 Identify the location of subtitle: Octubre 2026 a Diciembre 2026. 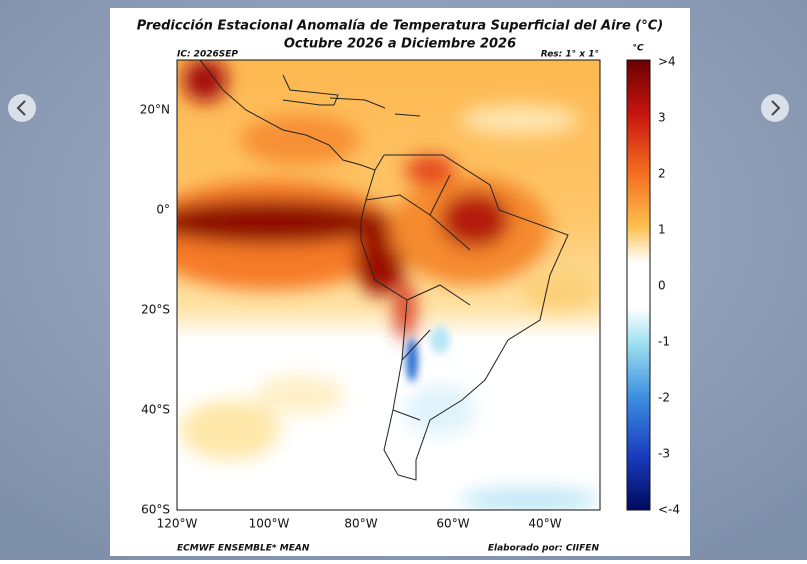
(400, 44).